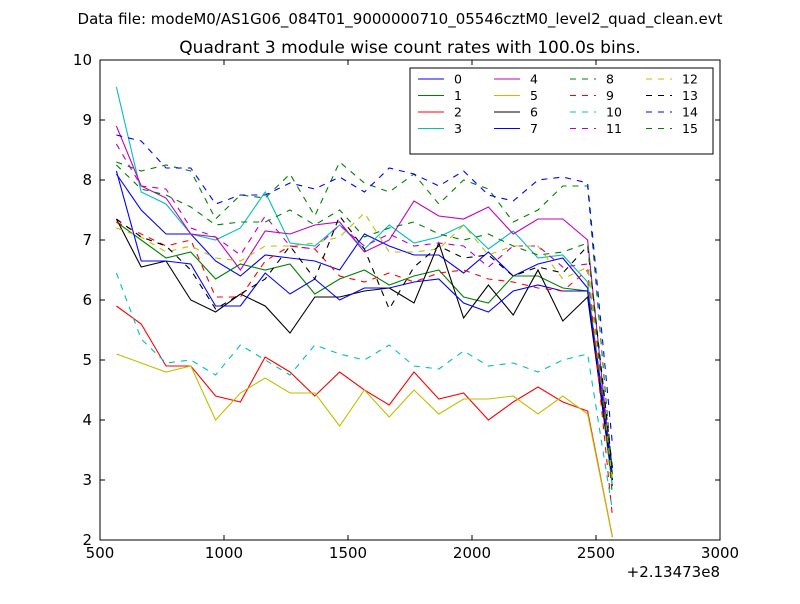 This screenshot has height=604, width=800. Describe the element at coordinates (610, 95) in the screenshot. I see `legend-label-9: 9` at that location.